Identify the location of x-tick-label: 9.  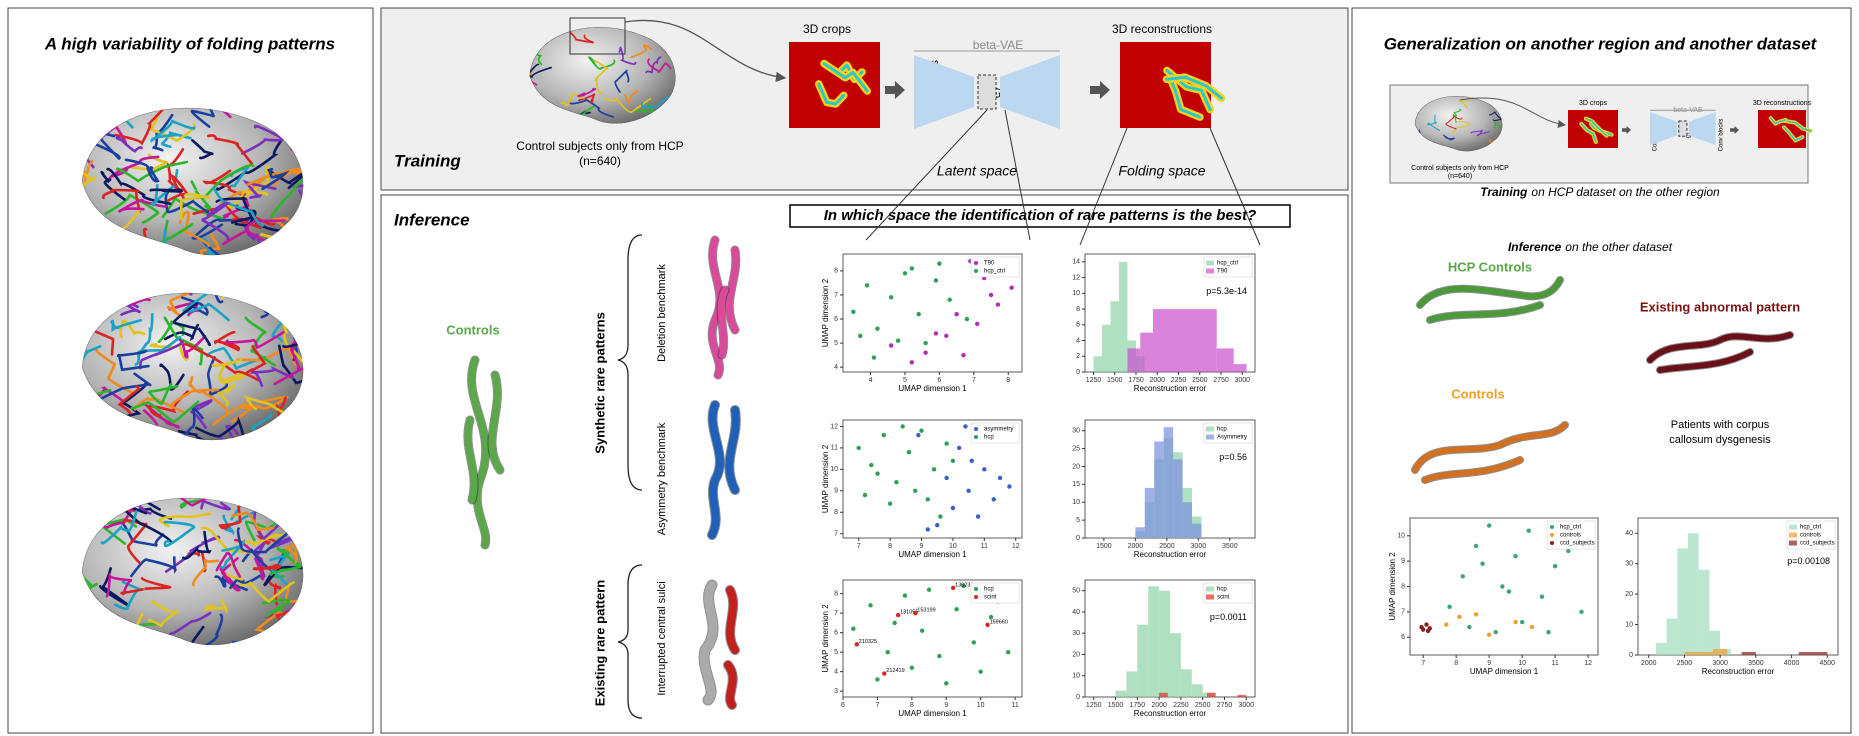
(922, 546).